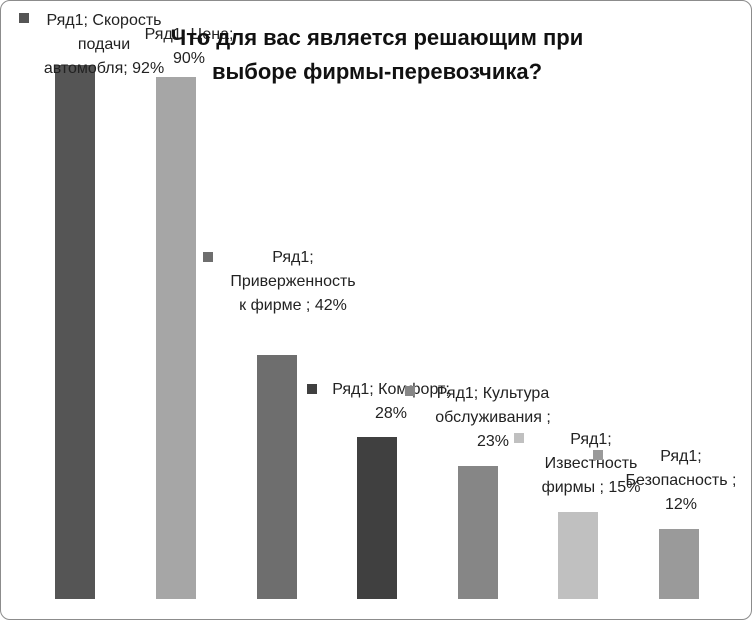 Image resolution: width=752 pixels, height=620 pixels. Describe the element at coordinates (391, 401) in the screenshot. I see `data-label: Ряд1; Комфорт; 28%` at that location.